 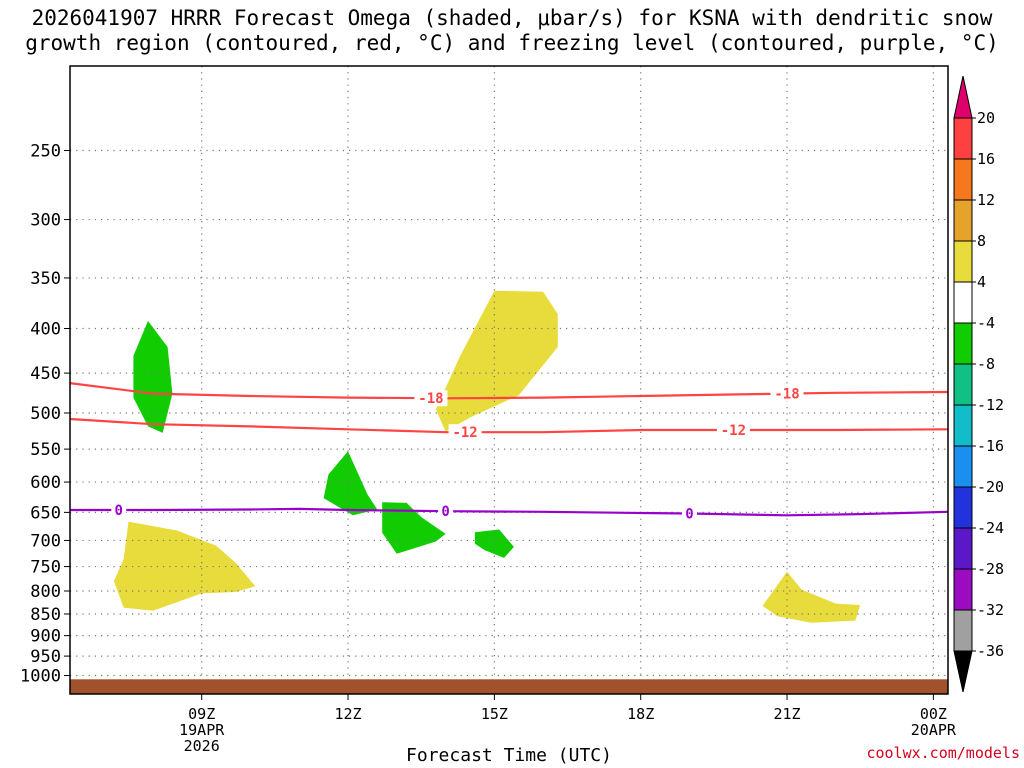 I want to click on y-tick-label-1000: 1000, so click(x=40, y=677).